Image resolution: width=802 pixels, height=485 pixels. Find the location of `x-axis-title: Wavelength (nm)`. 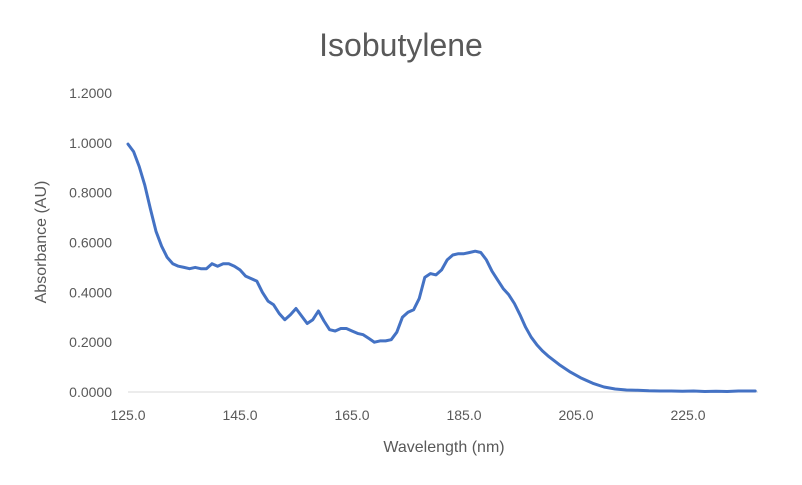

x-axis-title: Wavelength (nm) is located at coordinates (443, 447).